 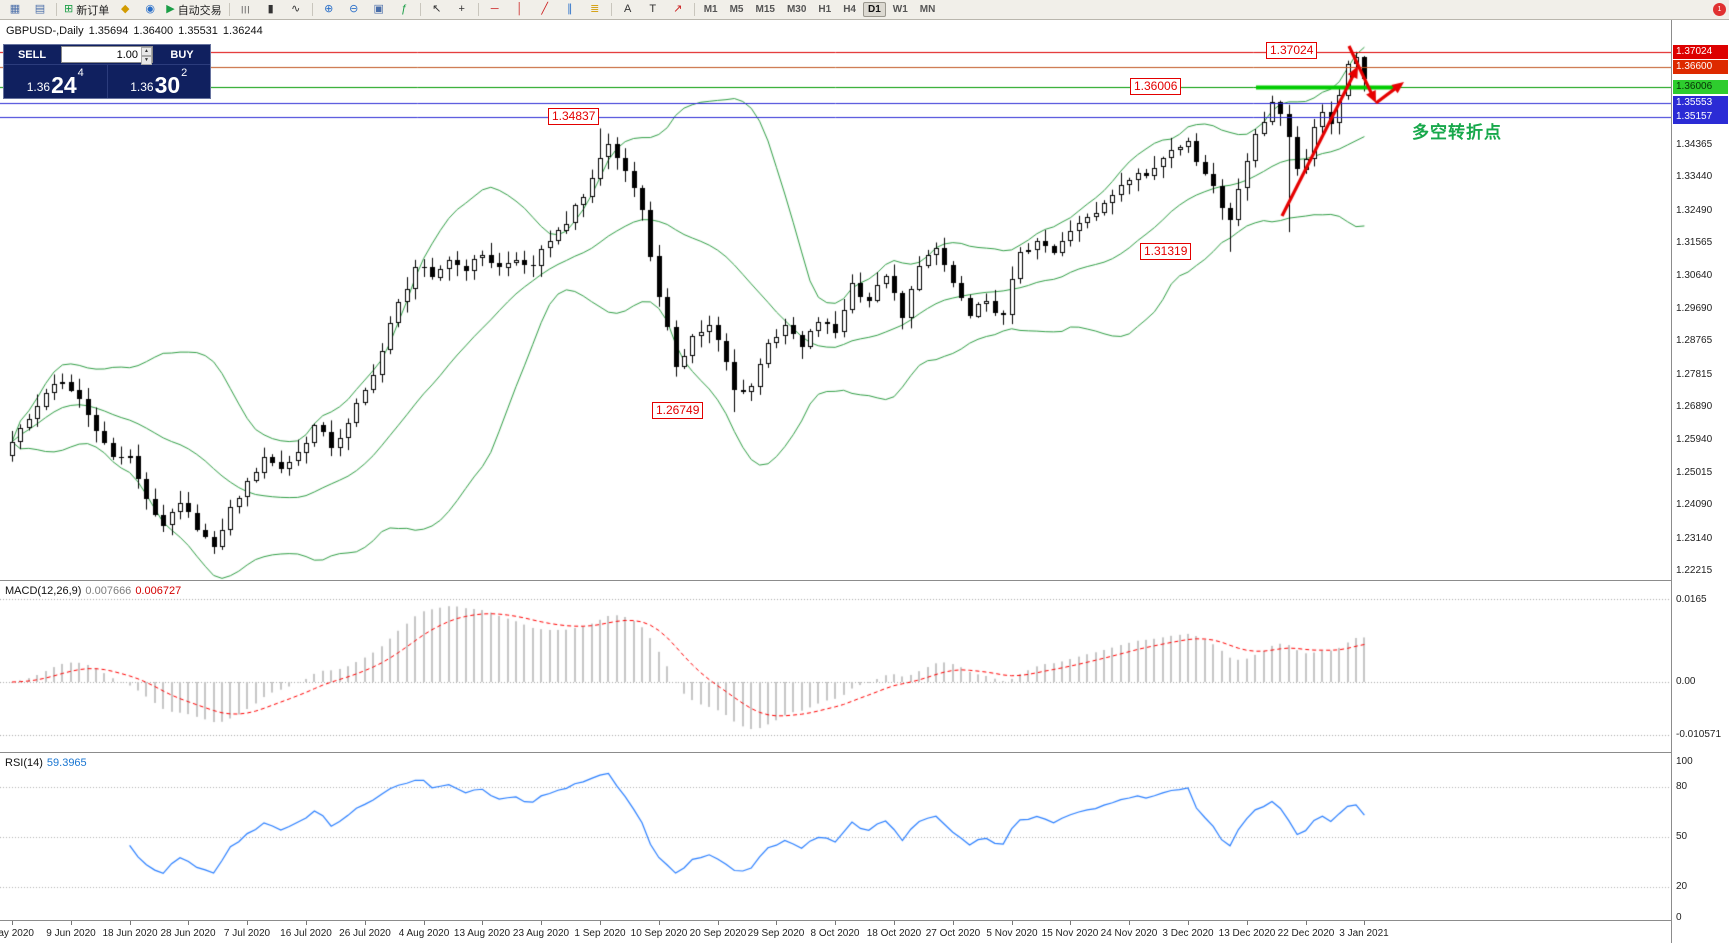 What do you see at coordinates (1292, 50) in the screenshot?
I see `price-annotation-label: 1.37024` at bounding box center [1292, 50].